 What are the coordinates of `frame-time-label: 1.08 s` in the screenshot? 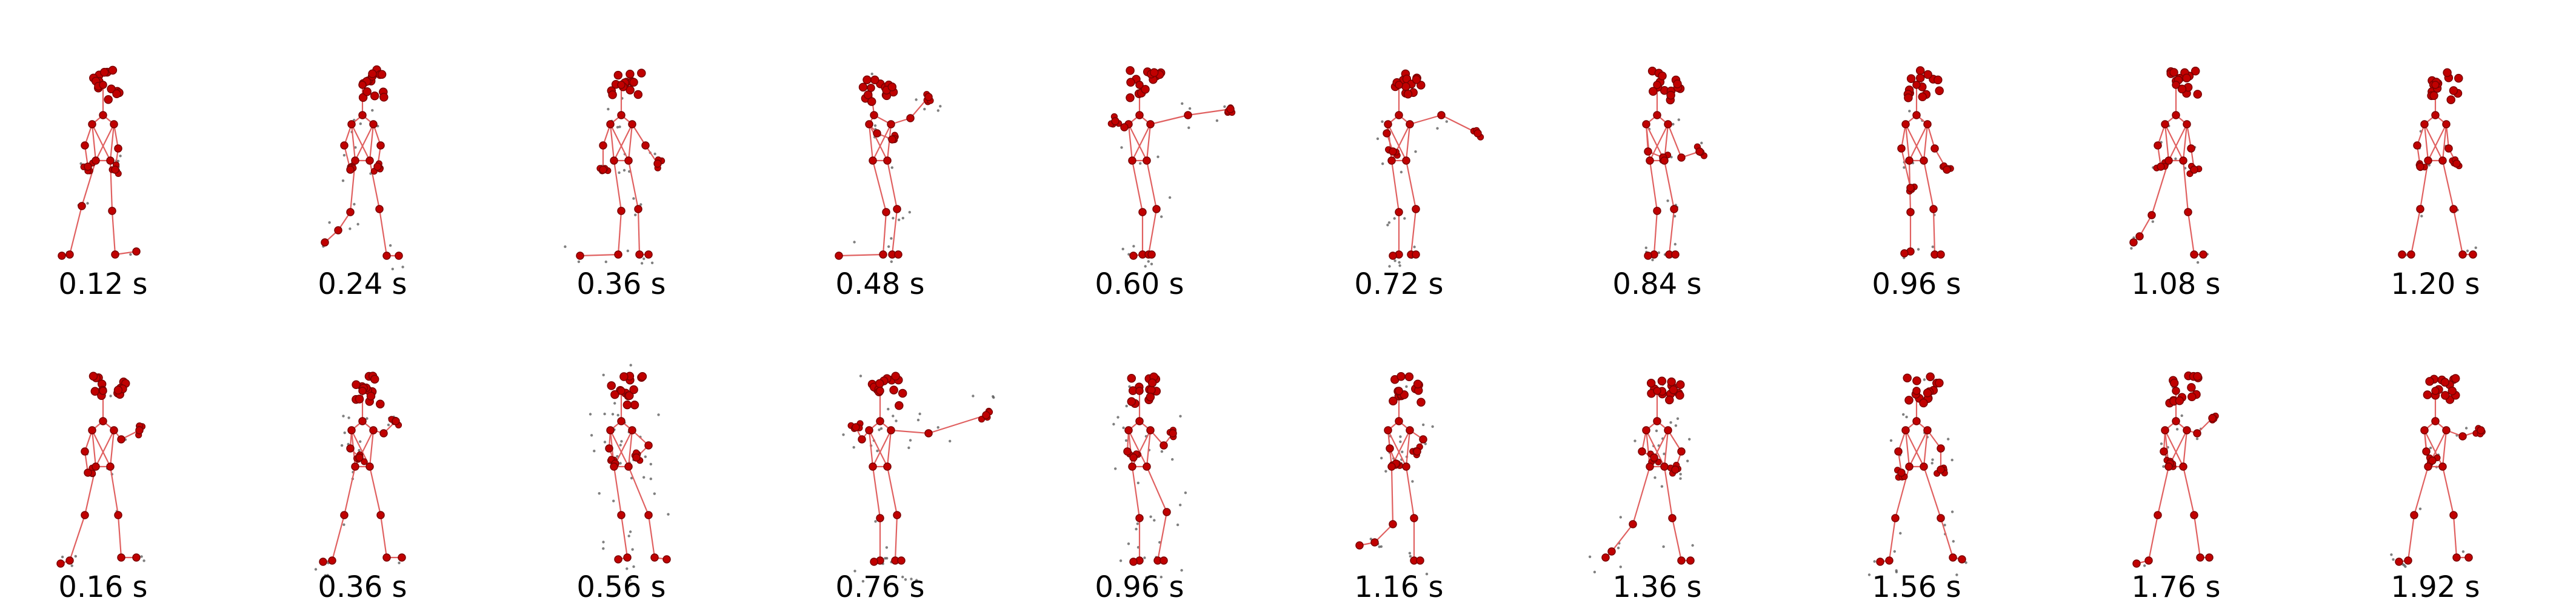 It's located at (2175, 284).